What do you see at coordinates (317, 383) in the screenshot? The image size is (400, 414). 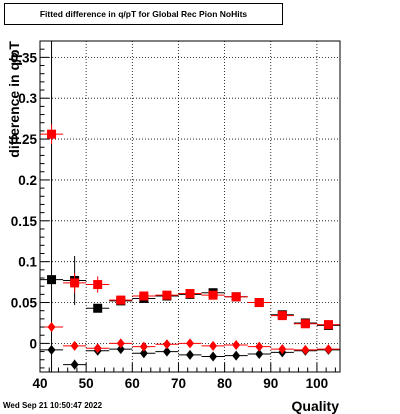 I see `x-tick-label: 100` at bounding box center [317, 383].